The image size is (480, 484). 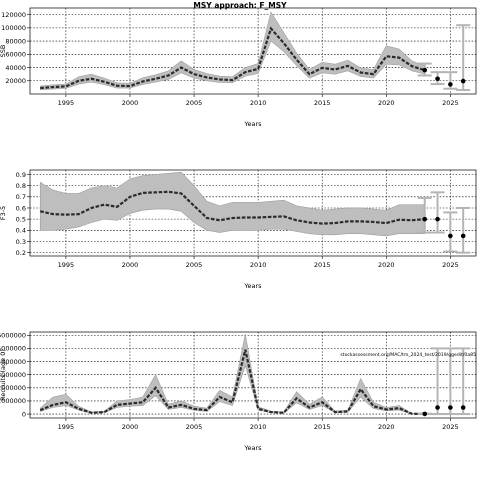 What do you see at coordinates (3, 51) in the screenshot?
I see `y-axis-title: SSB` at bounding box center [3, 51].